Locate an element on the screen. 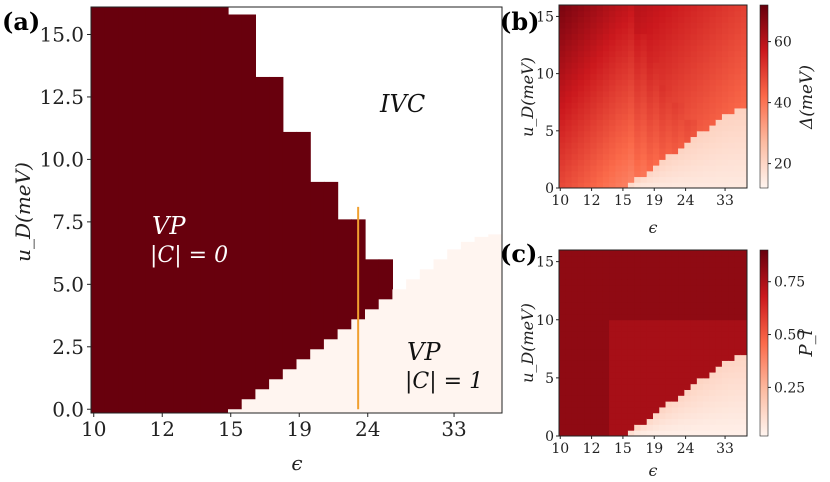 The width and height of the screenshot is (830, 482). x-tick-label: 10 is located at coordinates (93, 429).